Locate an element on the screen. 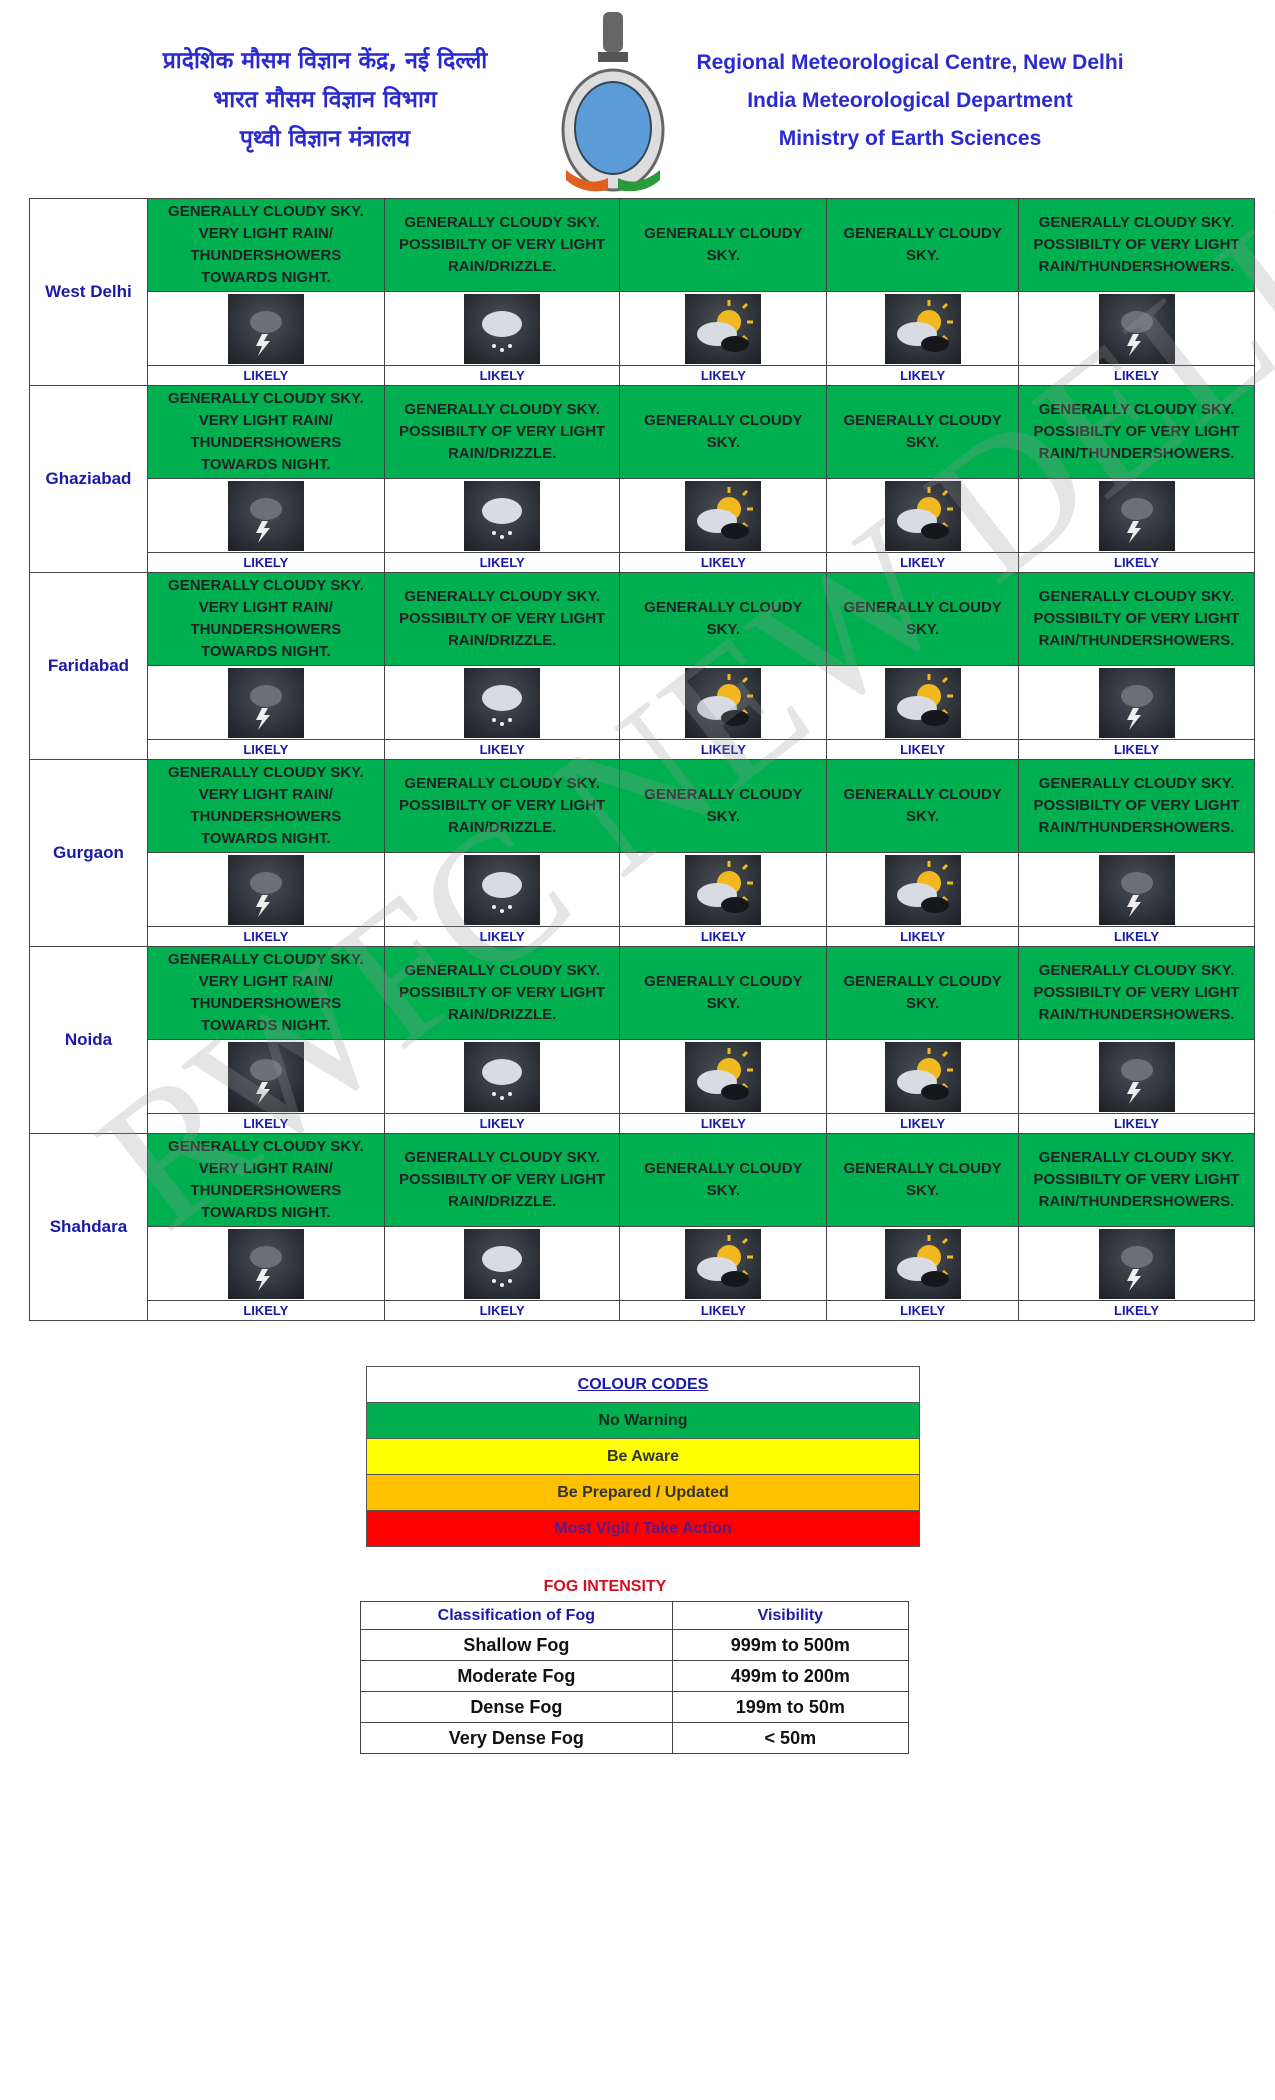 The width and height of the screenshot is (1275, 2100). fog-row: Moderate Fog 499m to 200m is located at coordinates (635, 1676).